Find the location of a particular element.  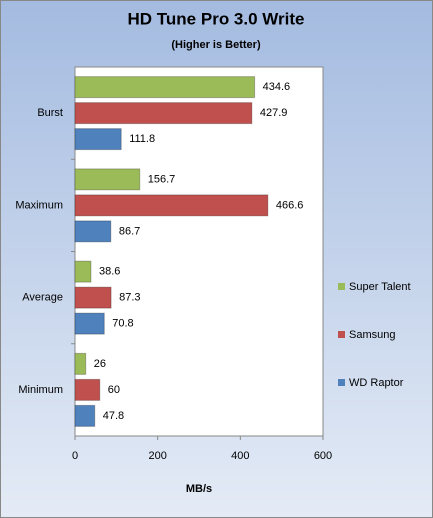

chart-subtitle: (Higher is Better) is located at coordinates (216, 45).